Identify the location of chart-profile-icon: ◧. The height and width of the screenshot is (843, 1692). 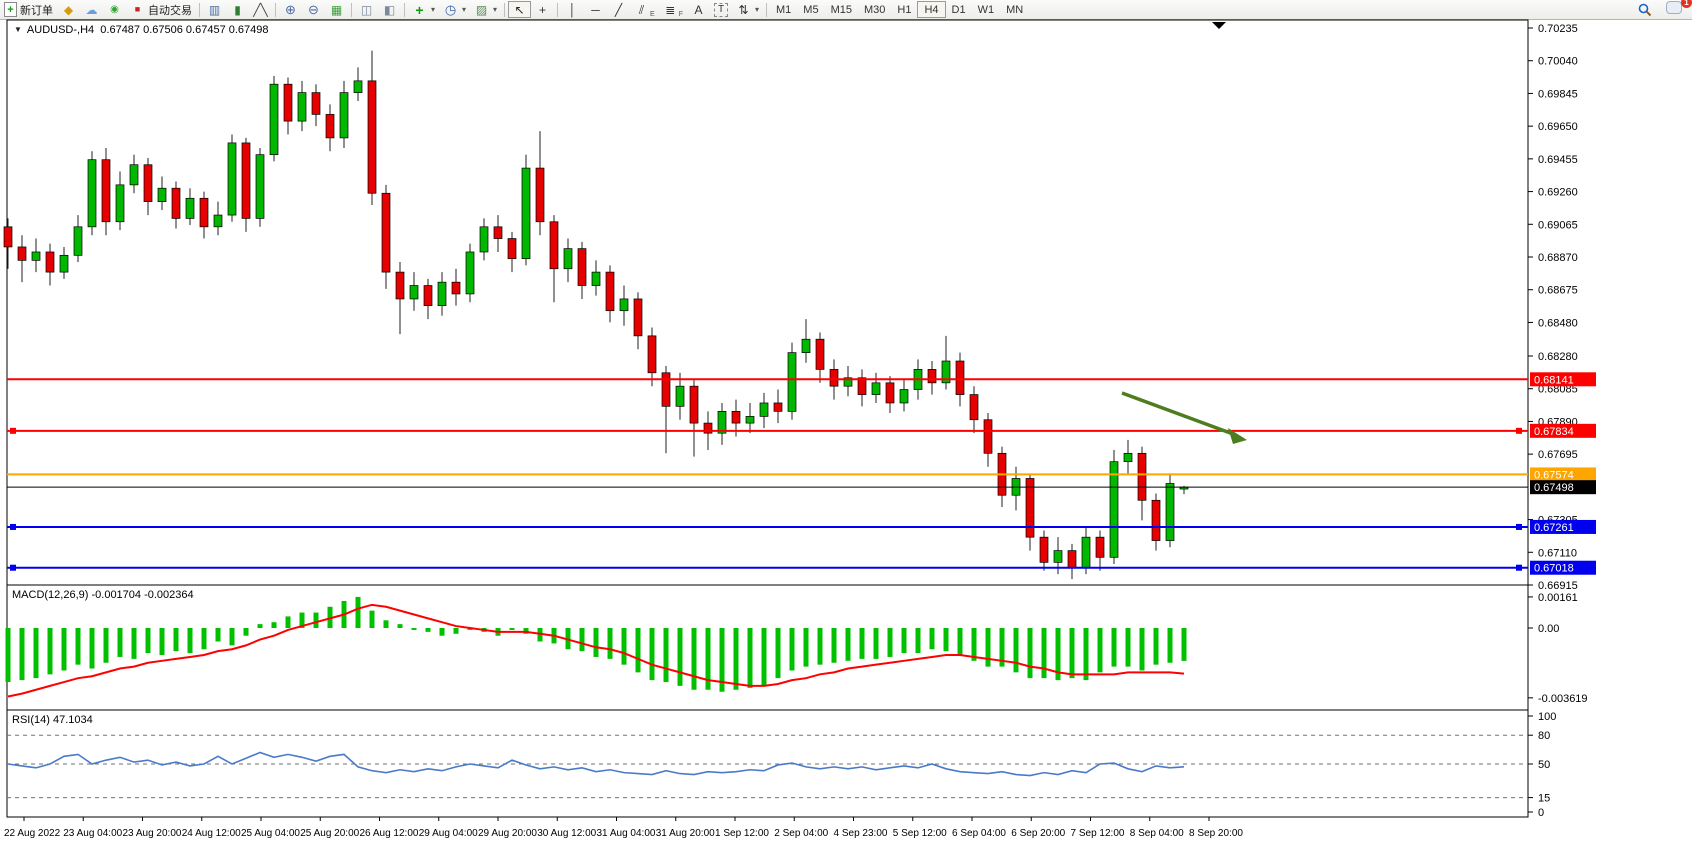
(389, 9).